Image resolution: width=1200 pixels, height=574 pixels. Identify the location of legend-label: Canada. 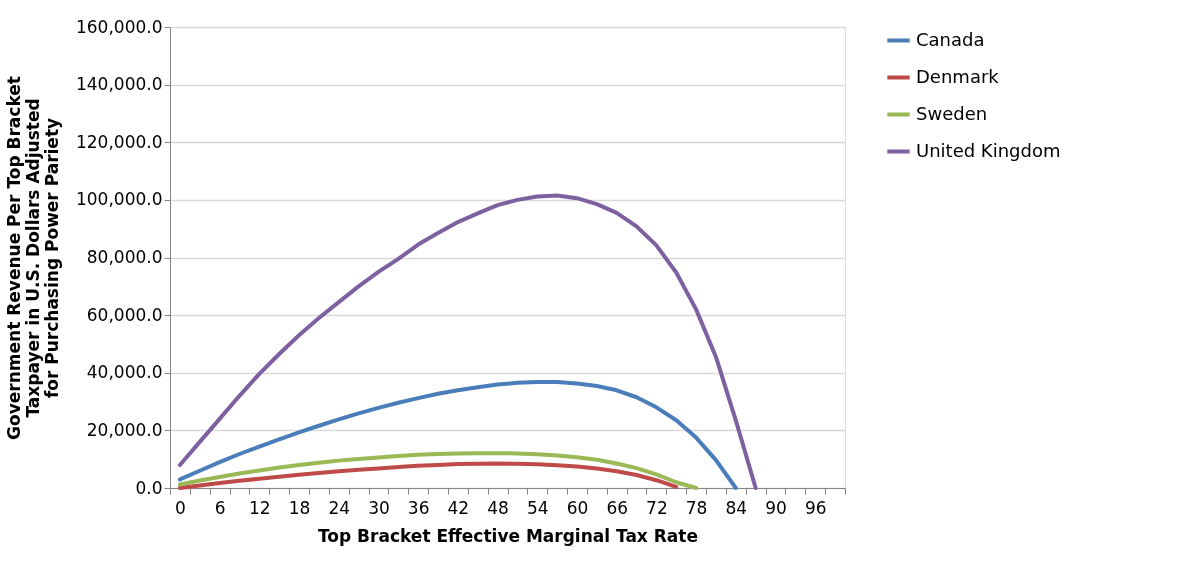
(950, 39).